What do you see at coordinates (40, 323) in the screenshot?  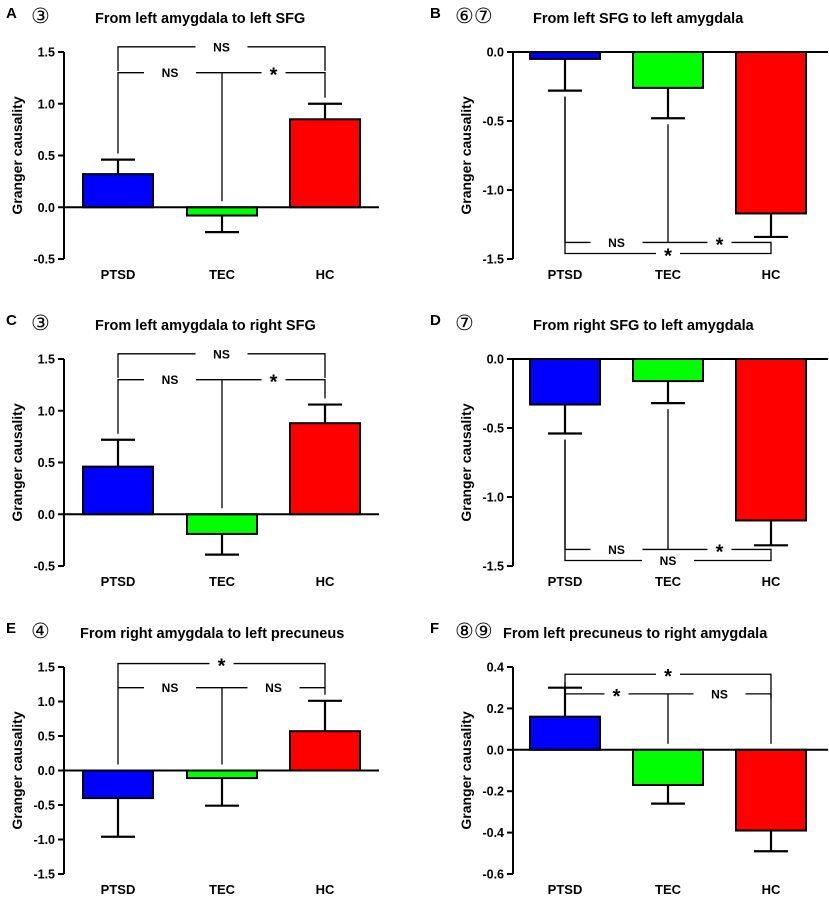 I see `circled-number: ③` at bounding box center [40, 323].